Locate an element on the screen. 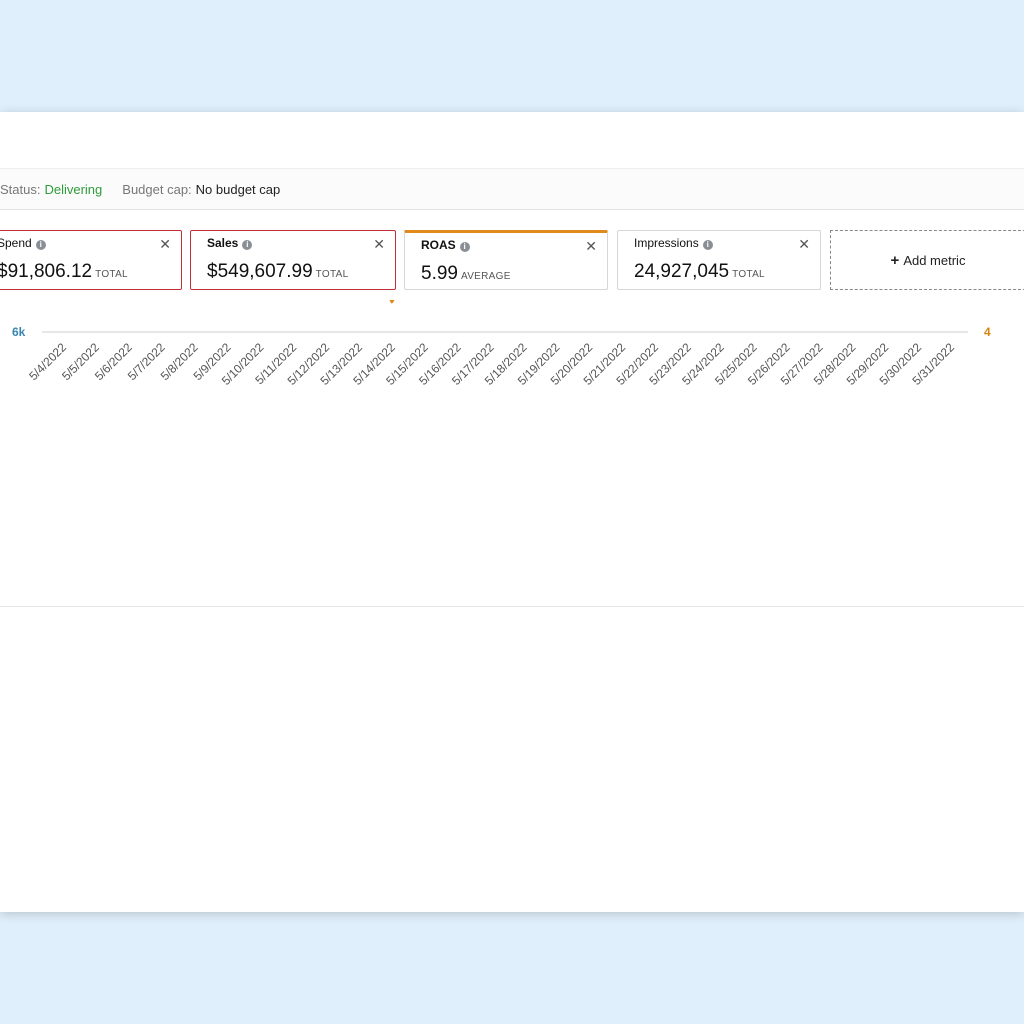 The height and width of the screenshot is (1024, 1024). metric-card-impressions: Impressions i ✕ 24,927,045 TOTAL is located at coordinates (719, 260).